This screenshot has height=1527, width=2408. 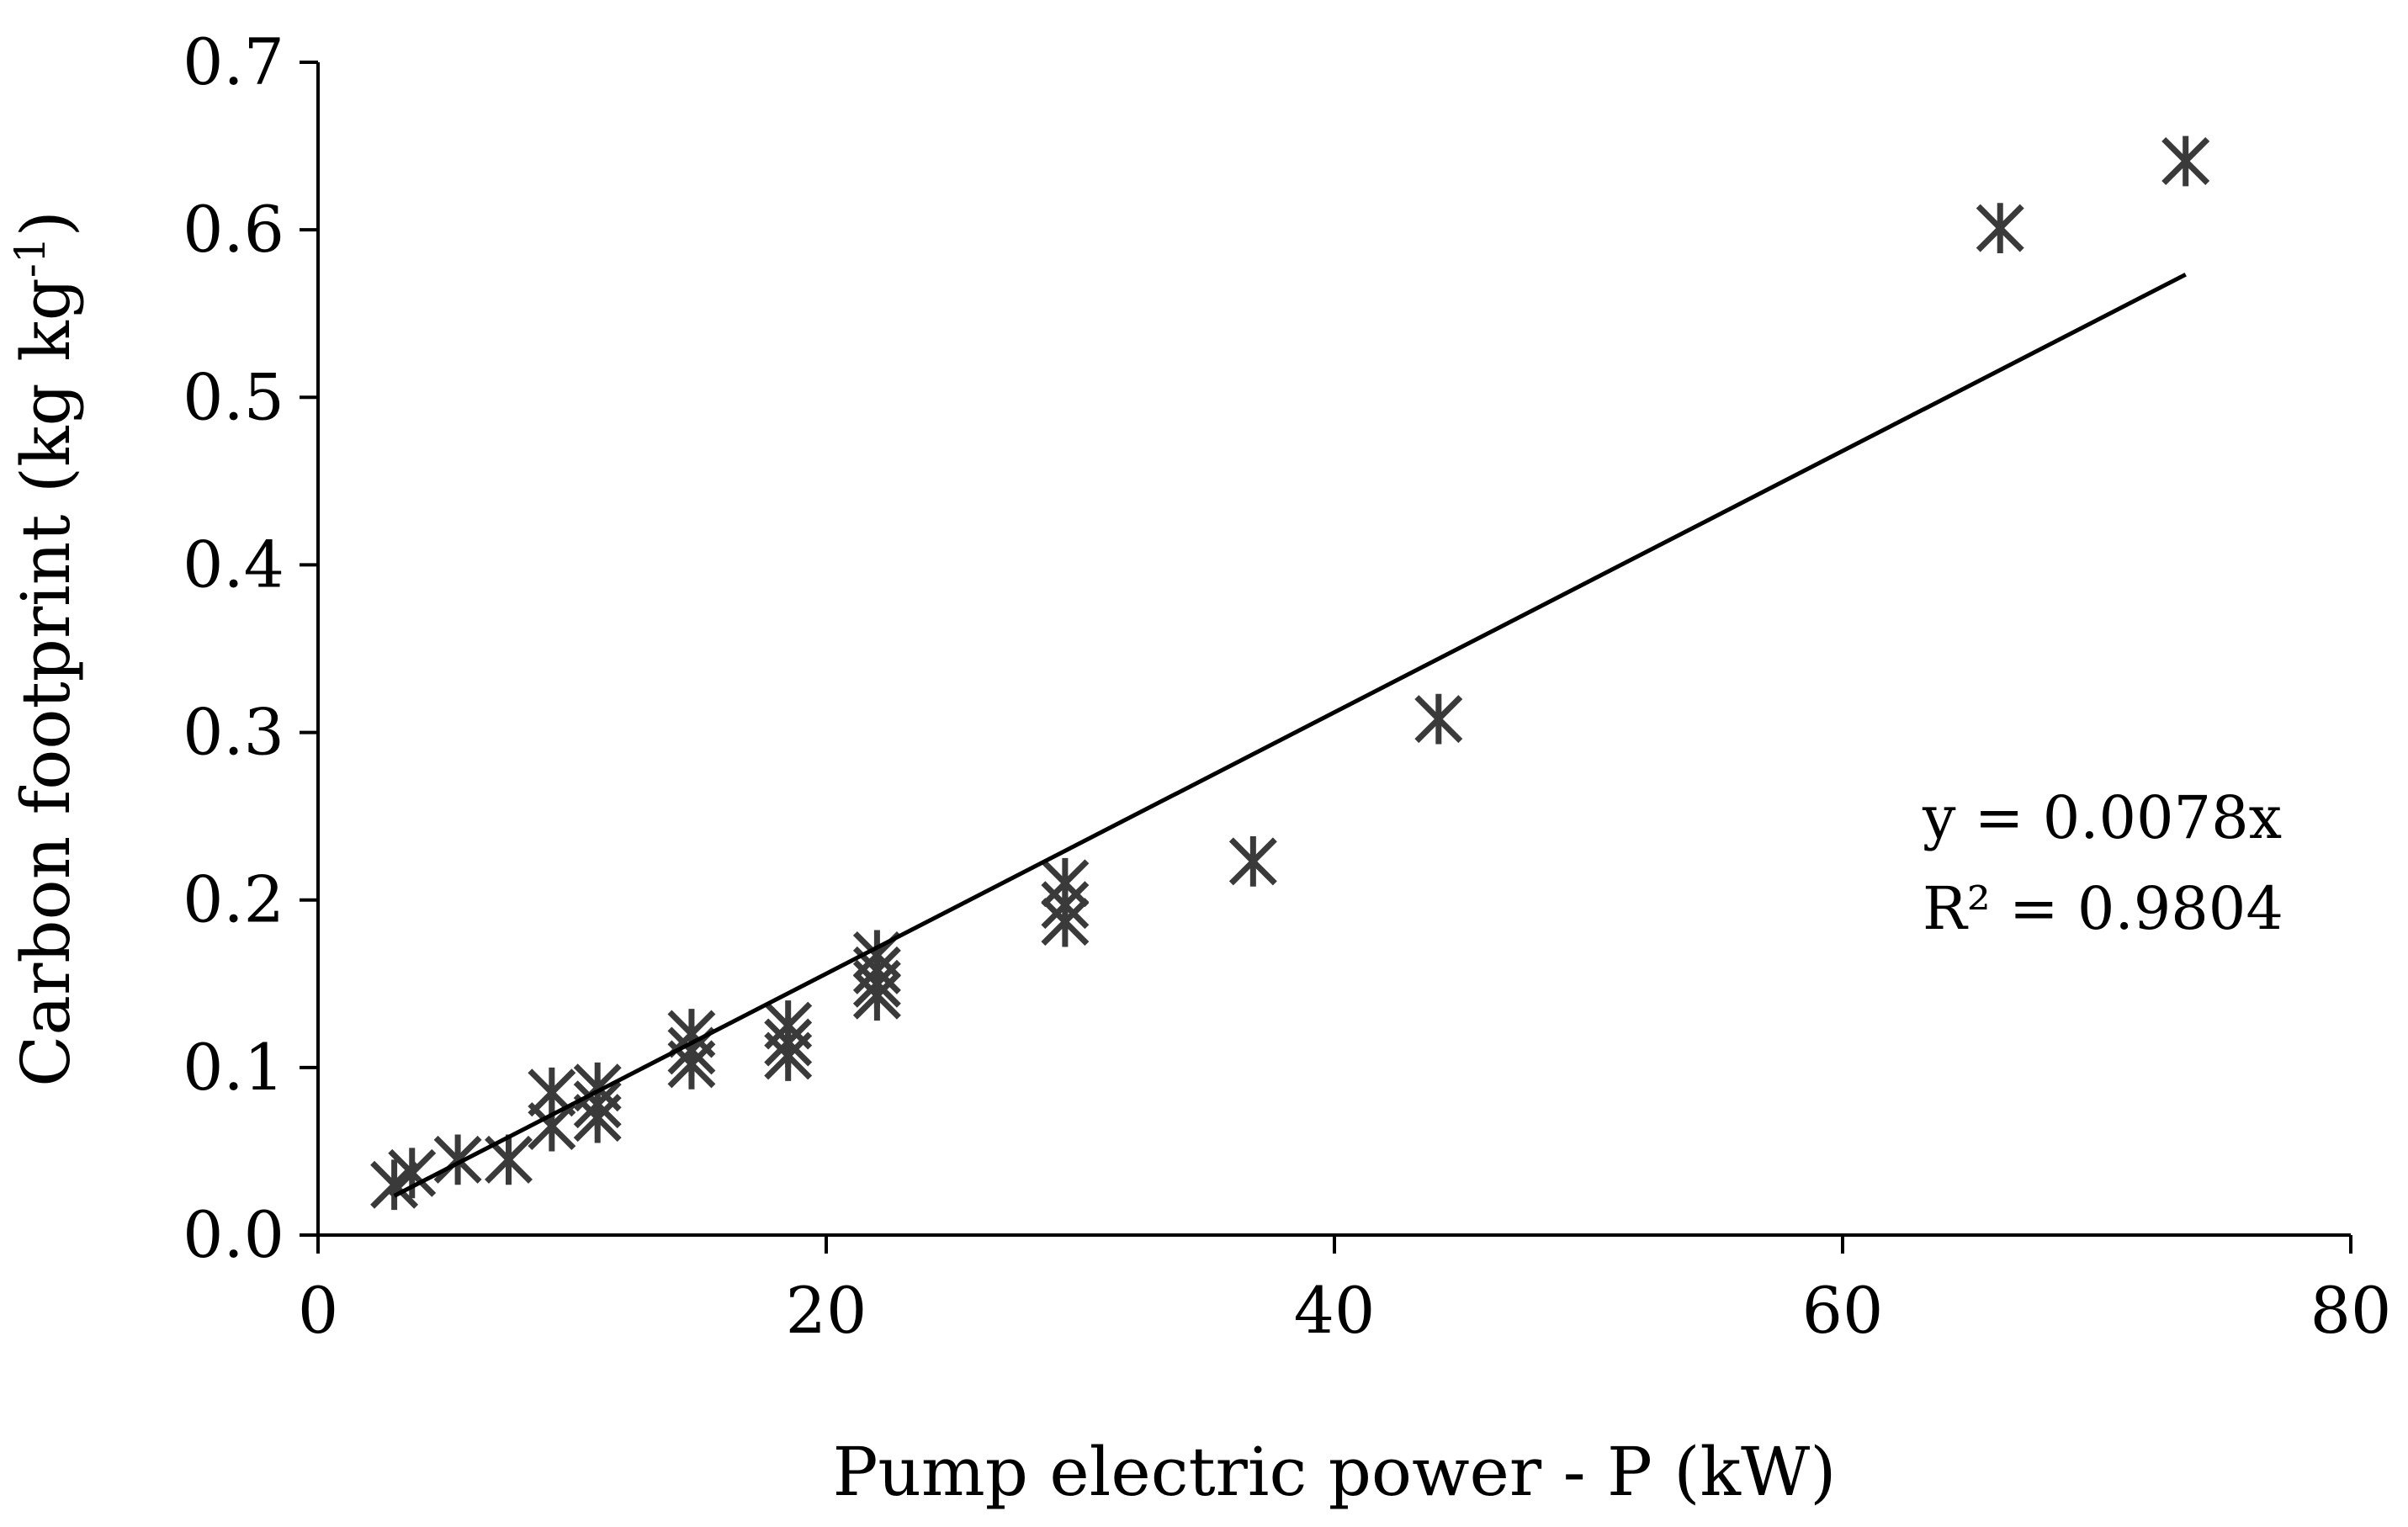 What do you see at coordinates (1335, 1310) in the screenshot?
I see `x-tick-label: 40` at bounding box center [1335, 1310].